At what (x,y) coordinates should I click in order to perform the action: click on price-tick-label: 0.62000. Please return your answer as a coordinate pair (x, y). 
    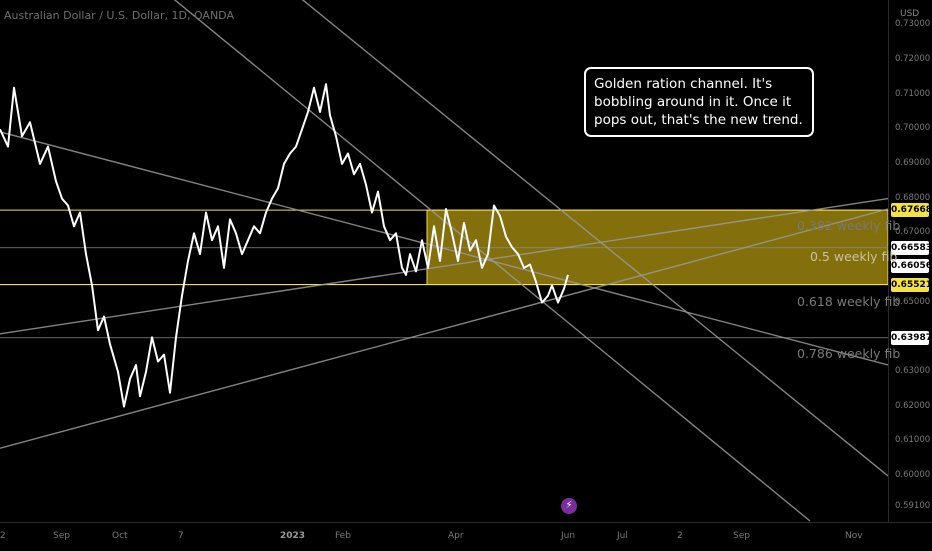
    Looking at the image, I should click on (913, 405).